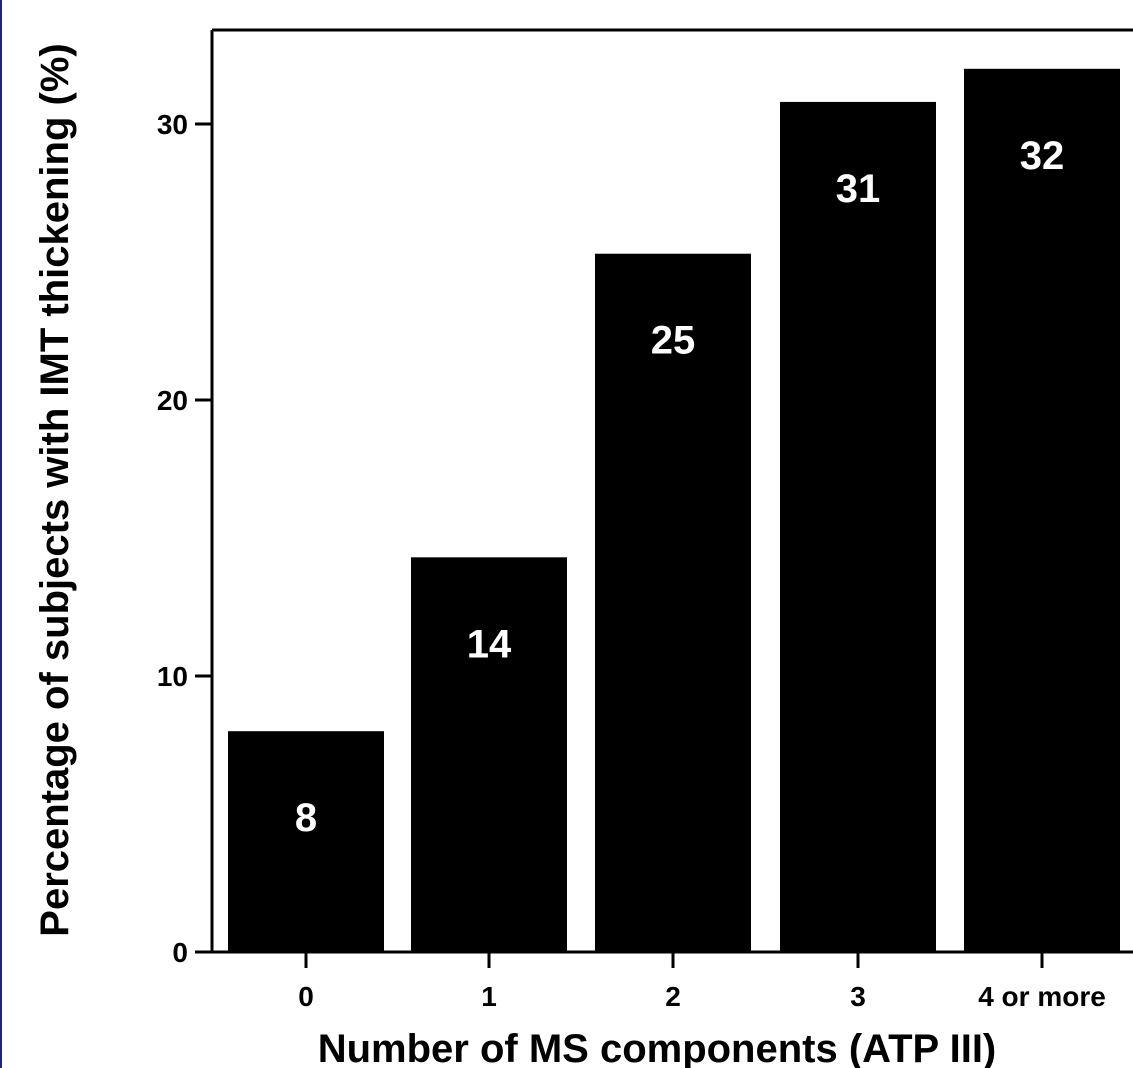  Describe the element at coordinates (1042, 156) in the screenshot. I see `bar-value-label-4: 32` at that location.